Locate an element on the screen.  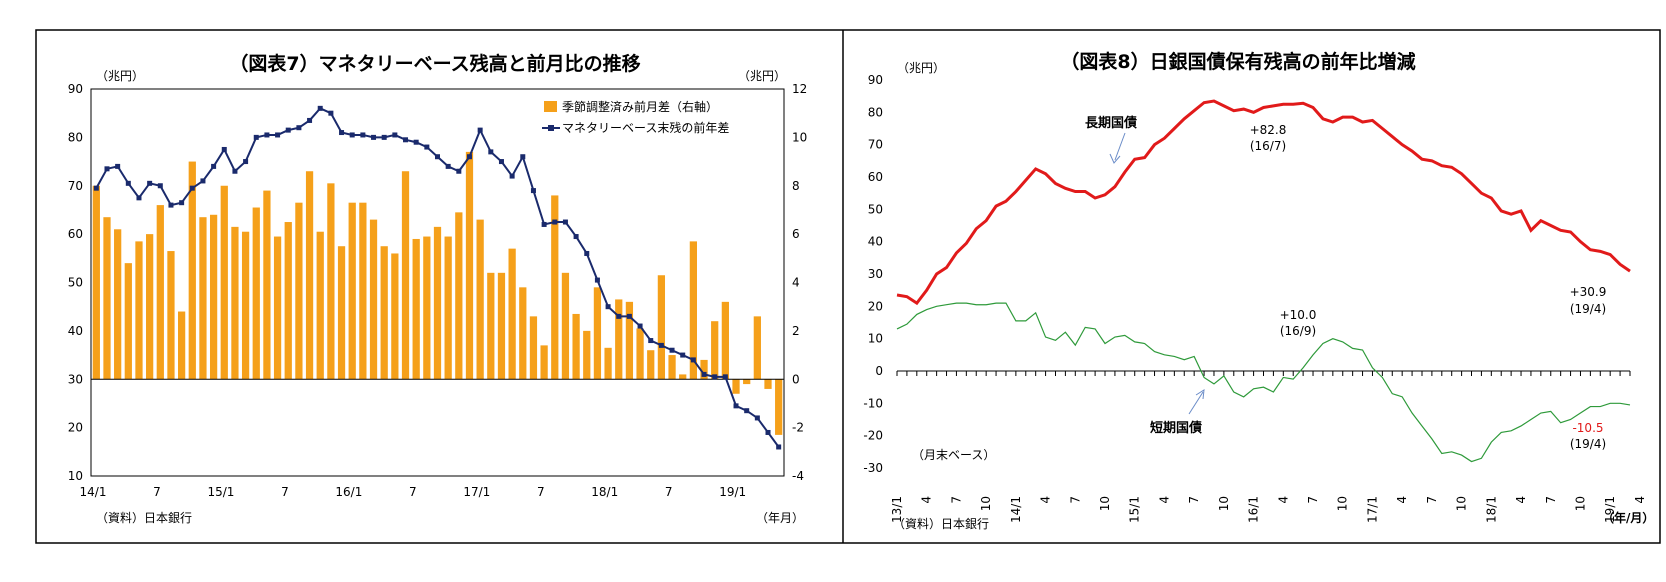
series-label-short: 短期国債 is located at coordinates (1176, 428).